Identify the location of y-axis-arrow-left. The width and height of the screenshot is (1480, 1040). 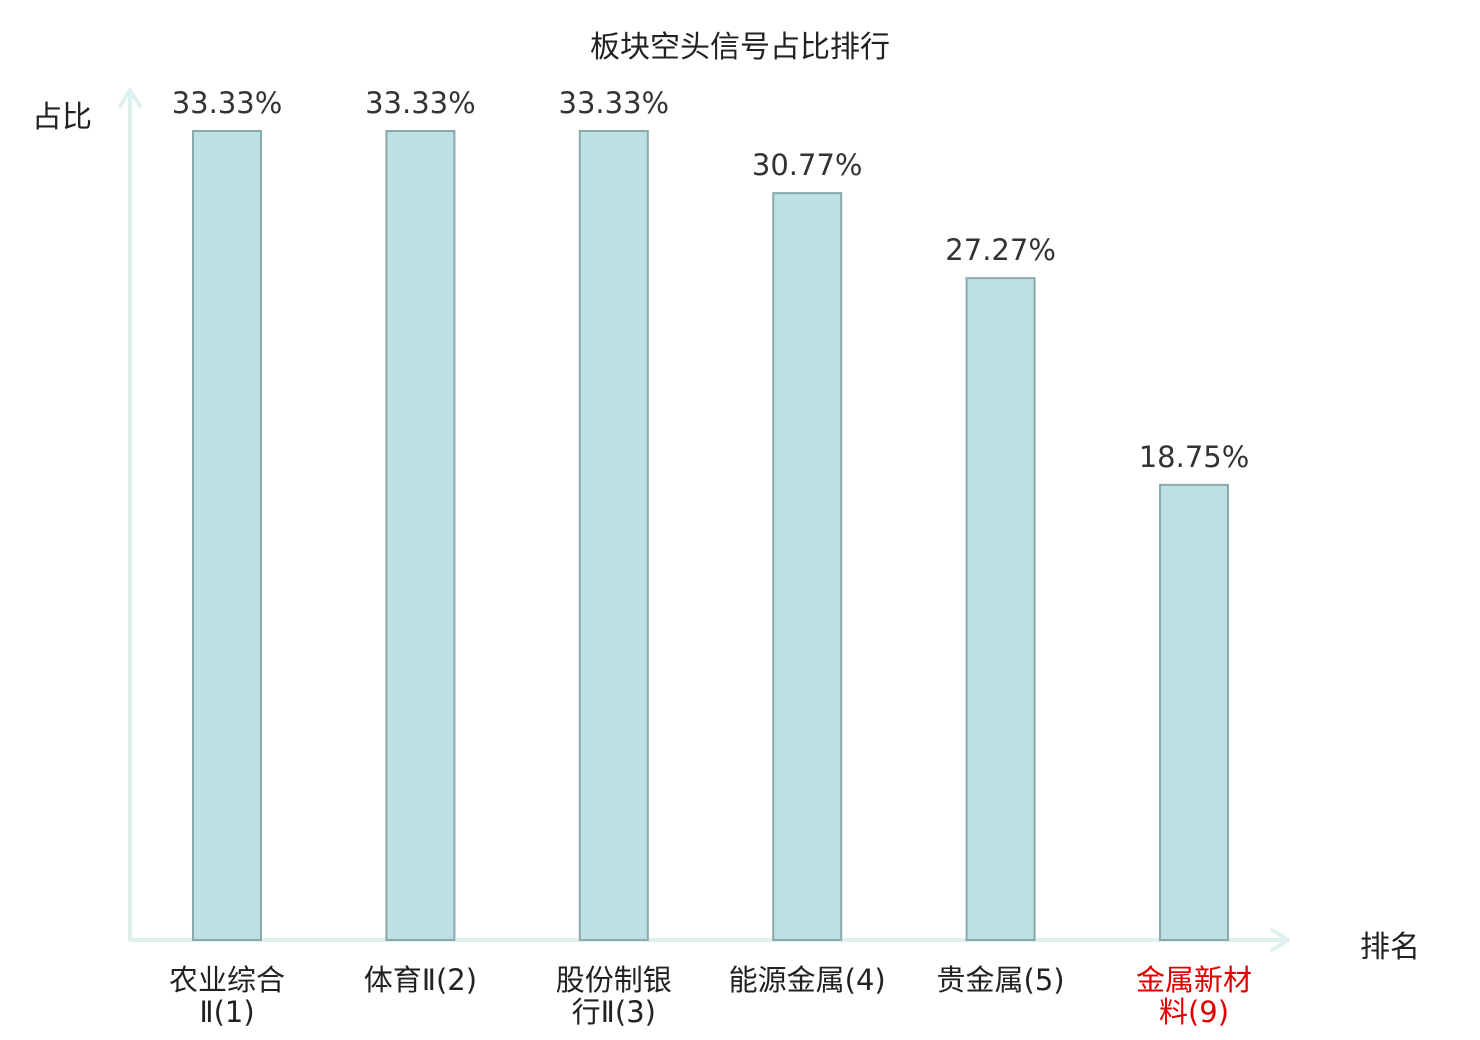
(125, 98).